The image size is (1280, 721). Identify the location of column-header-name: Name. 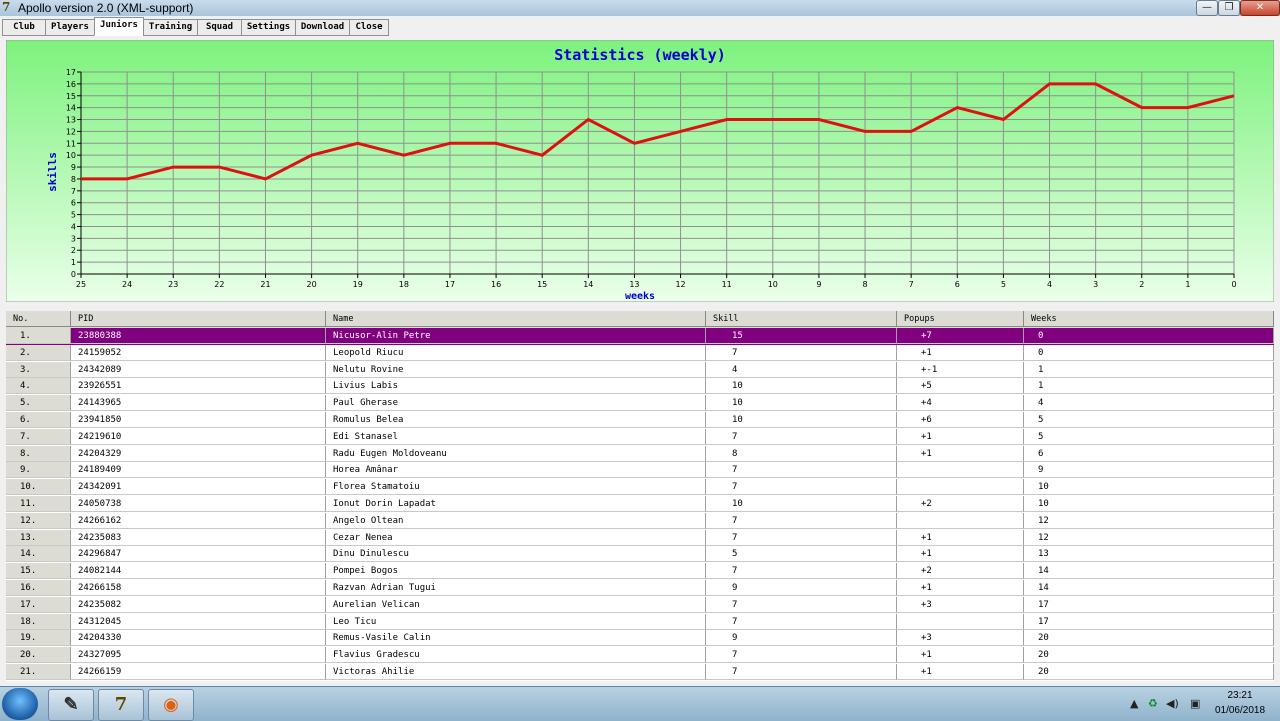
(516, 319).